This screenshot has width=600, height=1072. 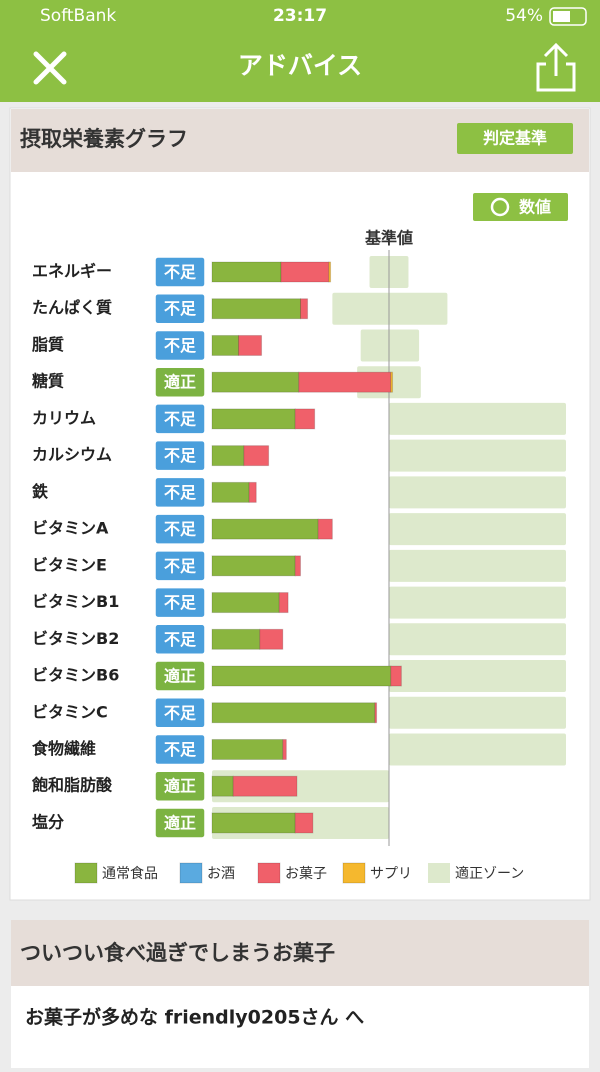 What do you see at coordinates (70, 711) in the screenshot?
I see `nutrient-label: ビタミンC` at bounding box center [70, 711].